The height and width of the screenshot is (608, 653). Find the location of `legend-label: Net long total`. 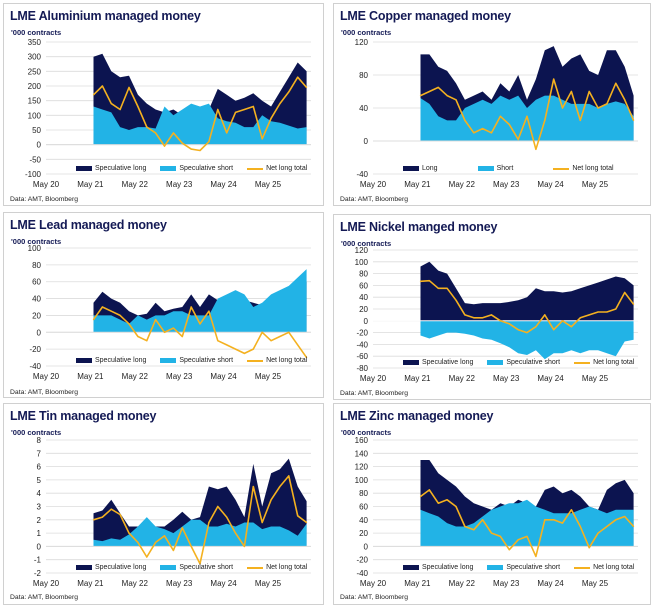

legend-label: Net long total is located at coordinates (287, 360).